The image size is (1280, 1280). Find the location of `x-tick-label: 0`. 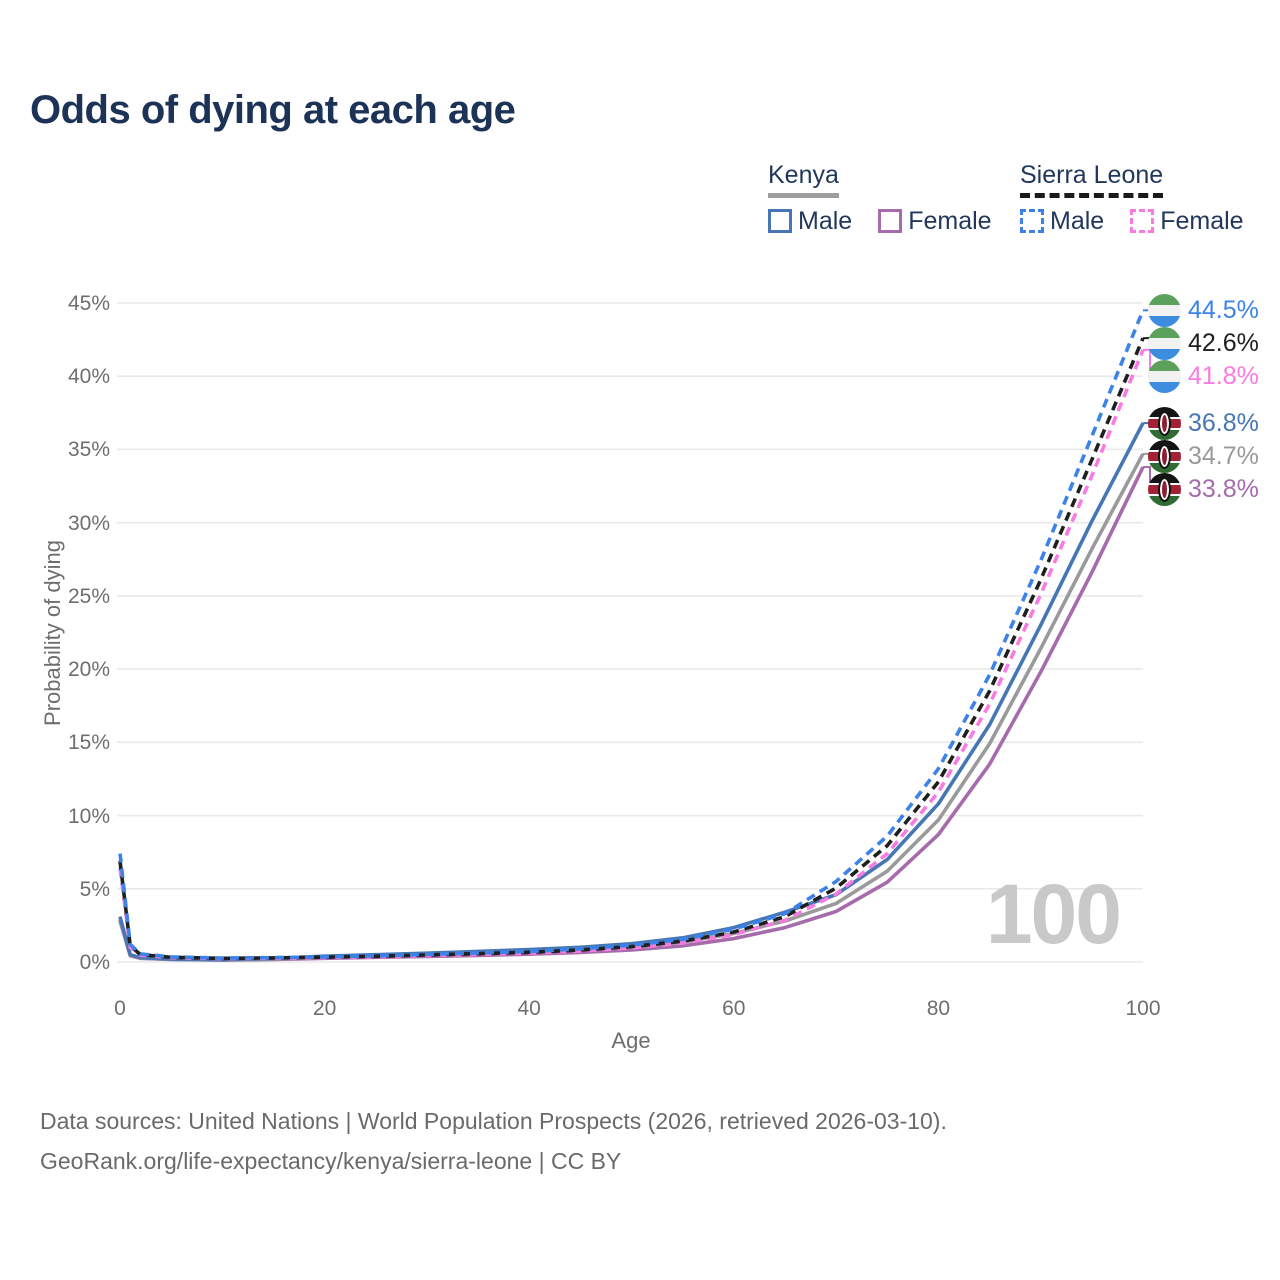

x-tick-label: 0 is located at coordinates (120, 1008).